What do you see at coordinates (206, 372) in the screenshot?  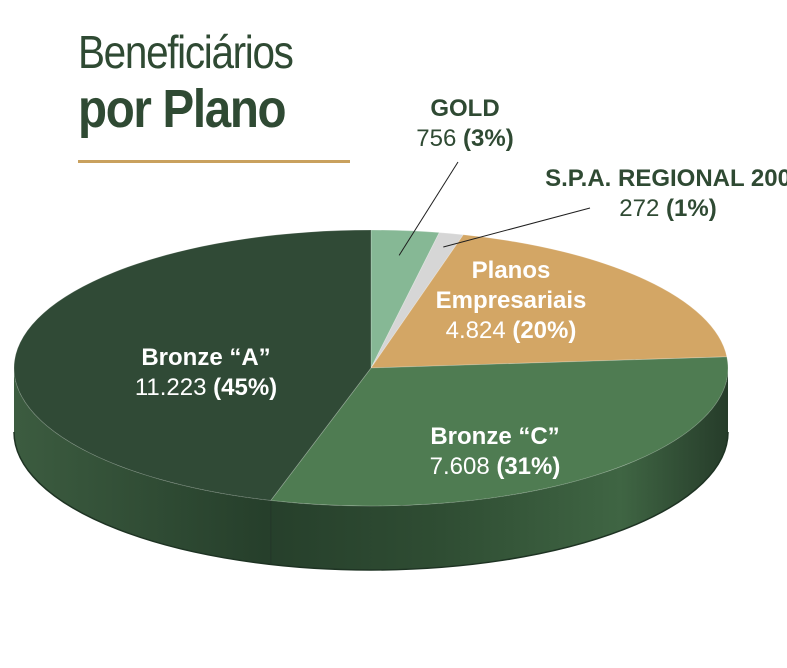 I see `slice-label-bronze_a: Bronze “A” 11.223 (45%)` at bounding box center [206, 372].